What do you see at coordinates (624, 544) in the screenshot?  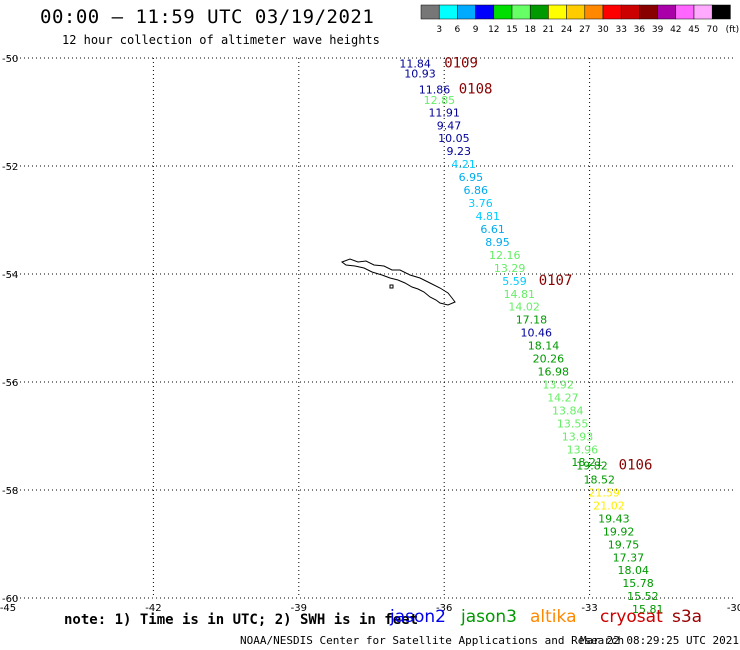 I see `wave-height-label: 19.75` at bounding box center [624, 544].